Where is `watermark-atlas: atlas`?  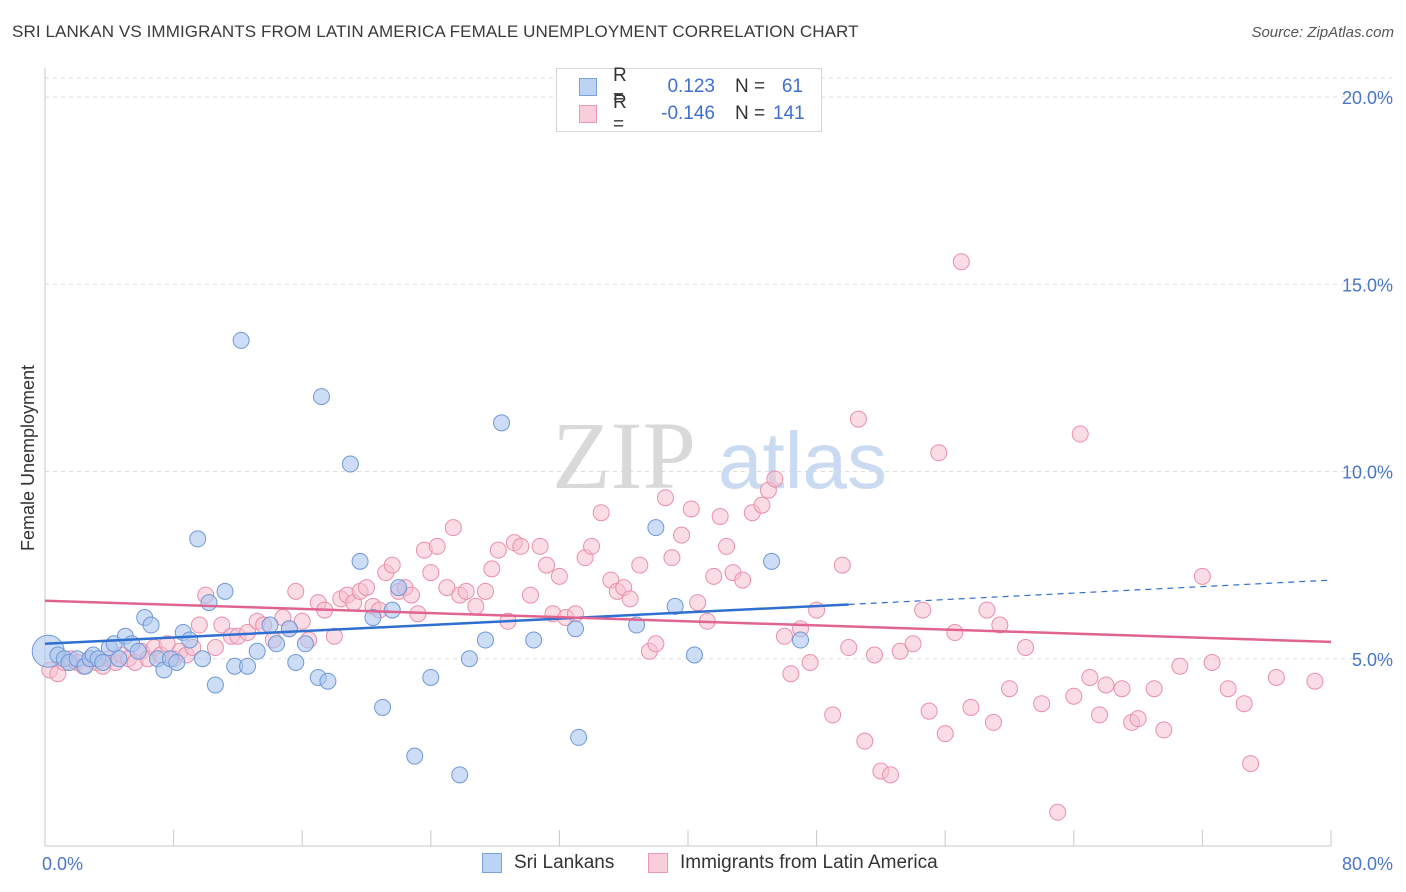 watermark-atlas: atlas is located at coordinates (802, 460).